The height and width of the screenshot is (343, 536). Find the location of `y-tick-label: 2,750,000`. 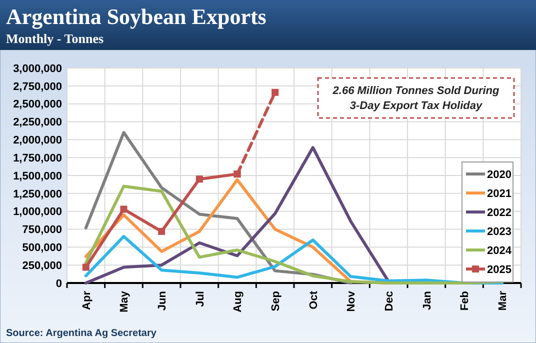

y-tick-label: 2,750,000 is located at coordinates (37, 86).